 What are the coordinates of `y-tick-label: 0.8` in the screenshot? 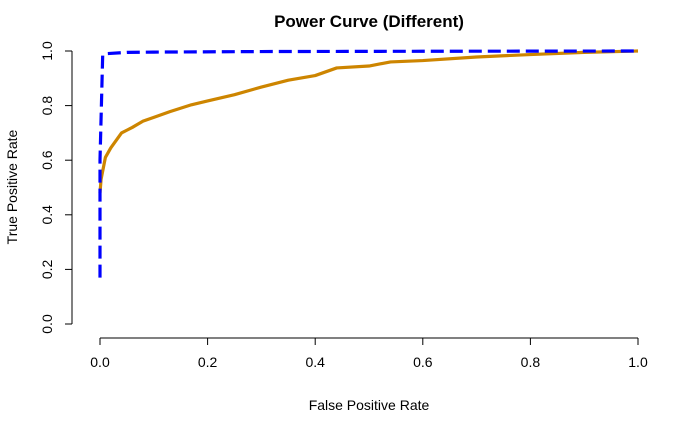 It's located at (47, 106).